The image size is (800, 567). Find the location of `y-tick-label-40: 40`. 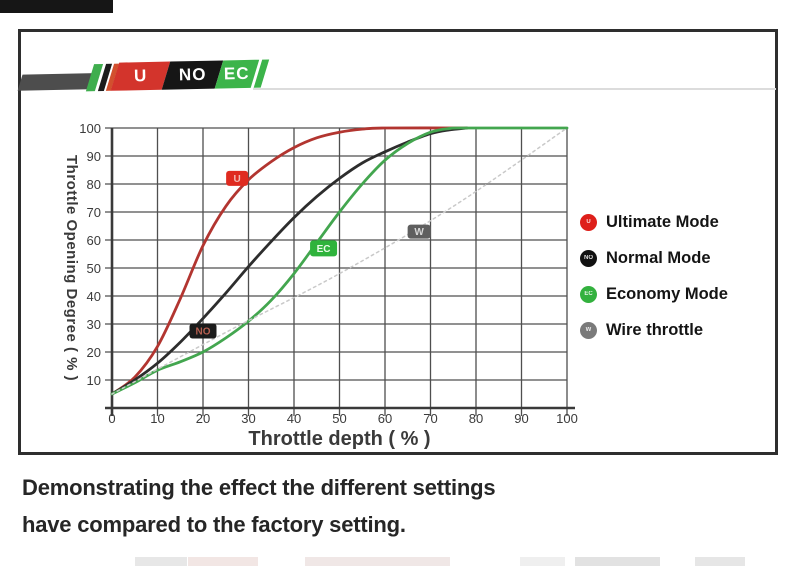

y-tick-label-40: 40 is located at coordinates (94, 296).